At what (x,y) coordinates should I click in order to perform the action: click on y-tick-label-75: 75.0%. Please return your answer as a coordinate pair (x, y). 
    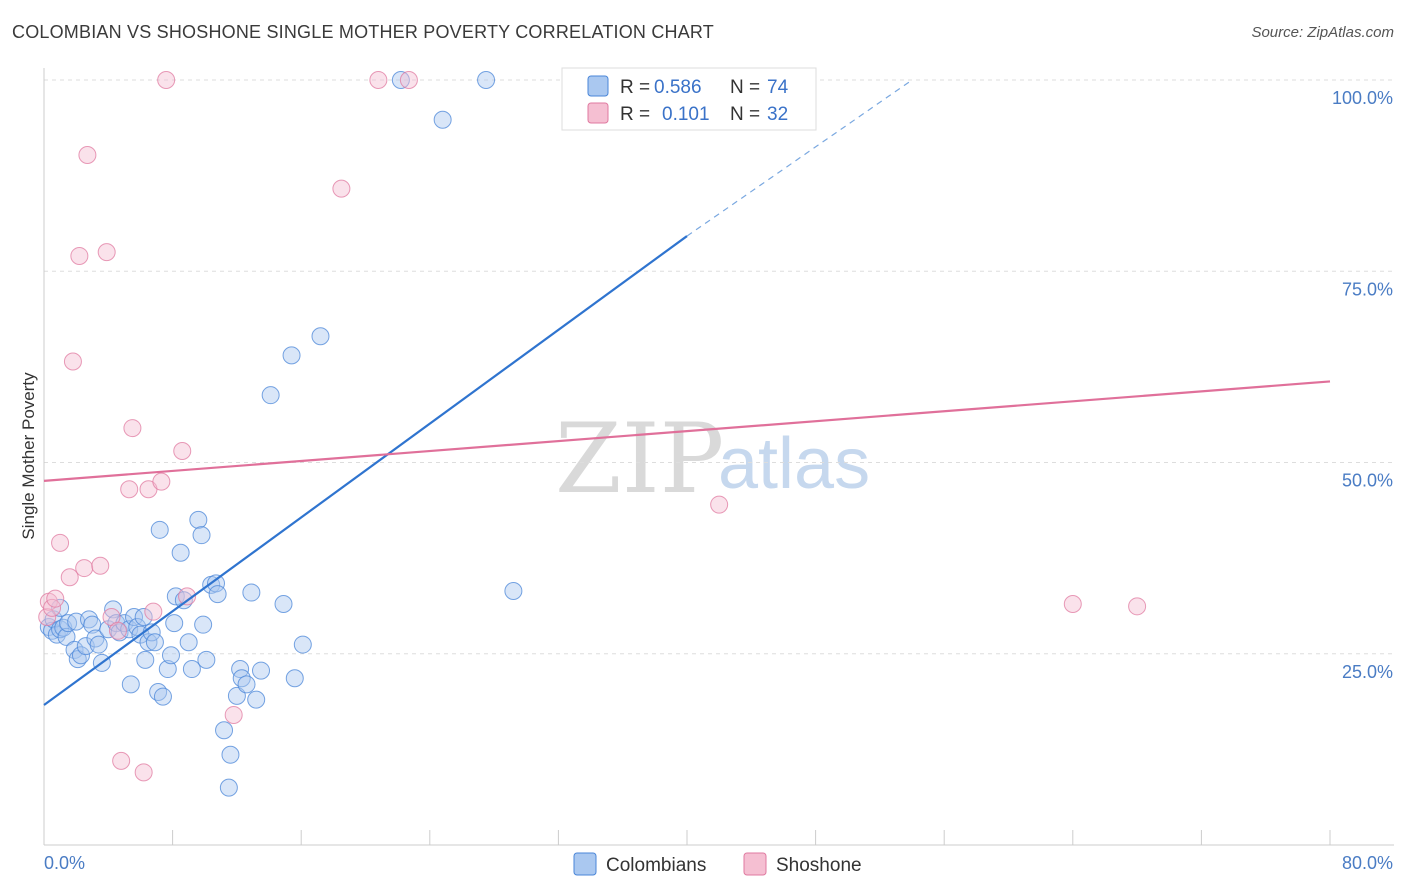
    Looking at the image, I should click on (1367, 289).